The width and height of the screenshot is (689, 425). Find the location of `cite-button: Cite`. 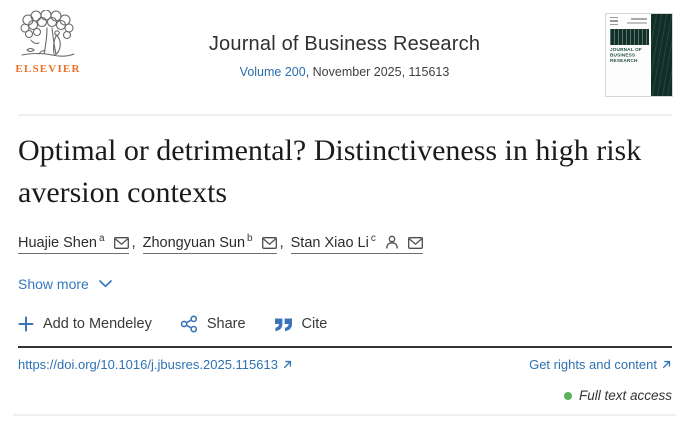

cite-button: Cite is located at coordinates (301, 324).